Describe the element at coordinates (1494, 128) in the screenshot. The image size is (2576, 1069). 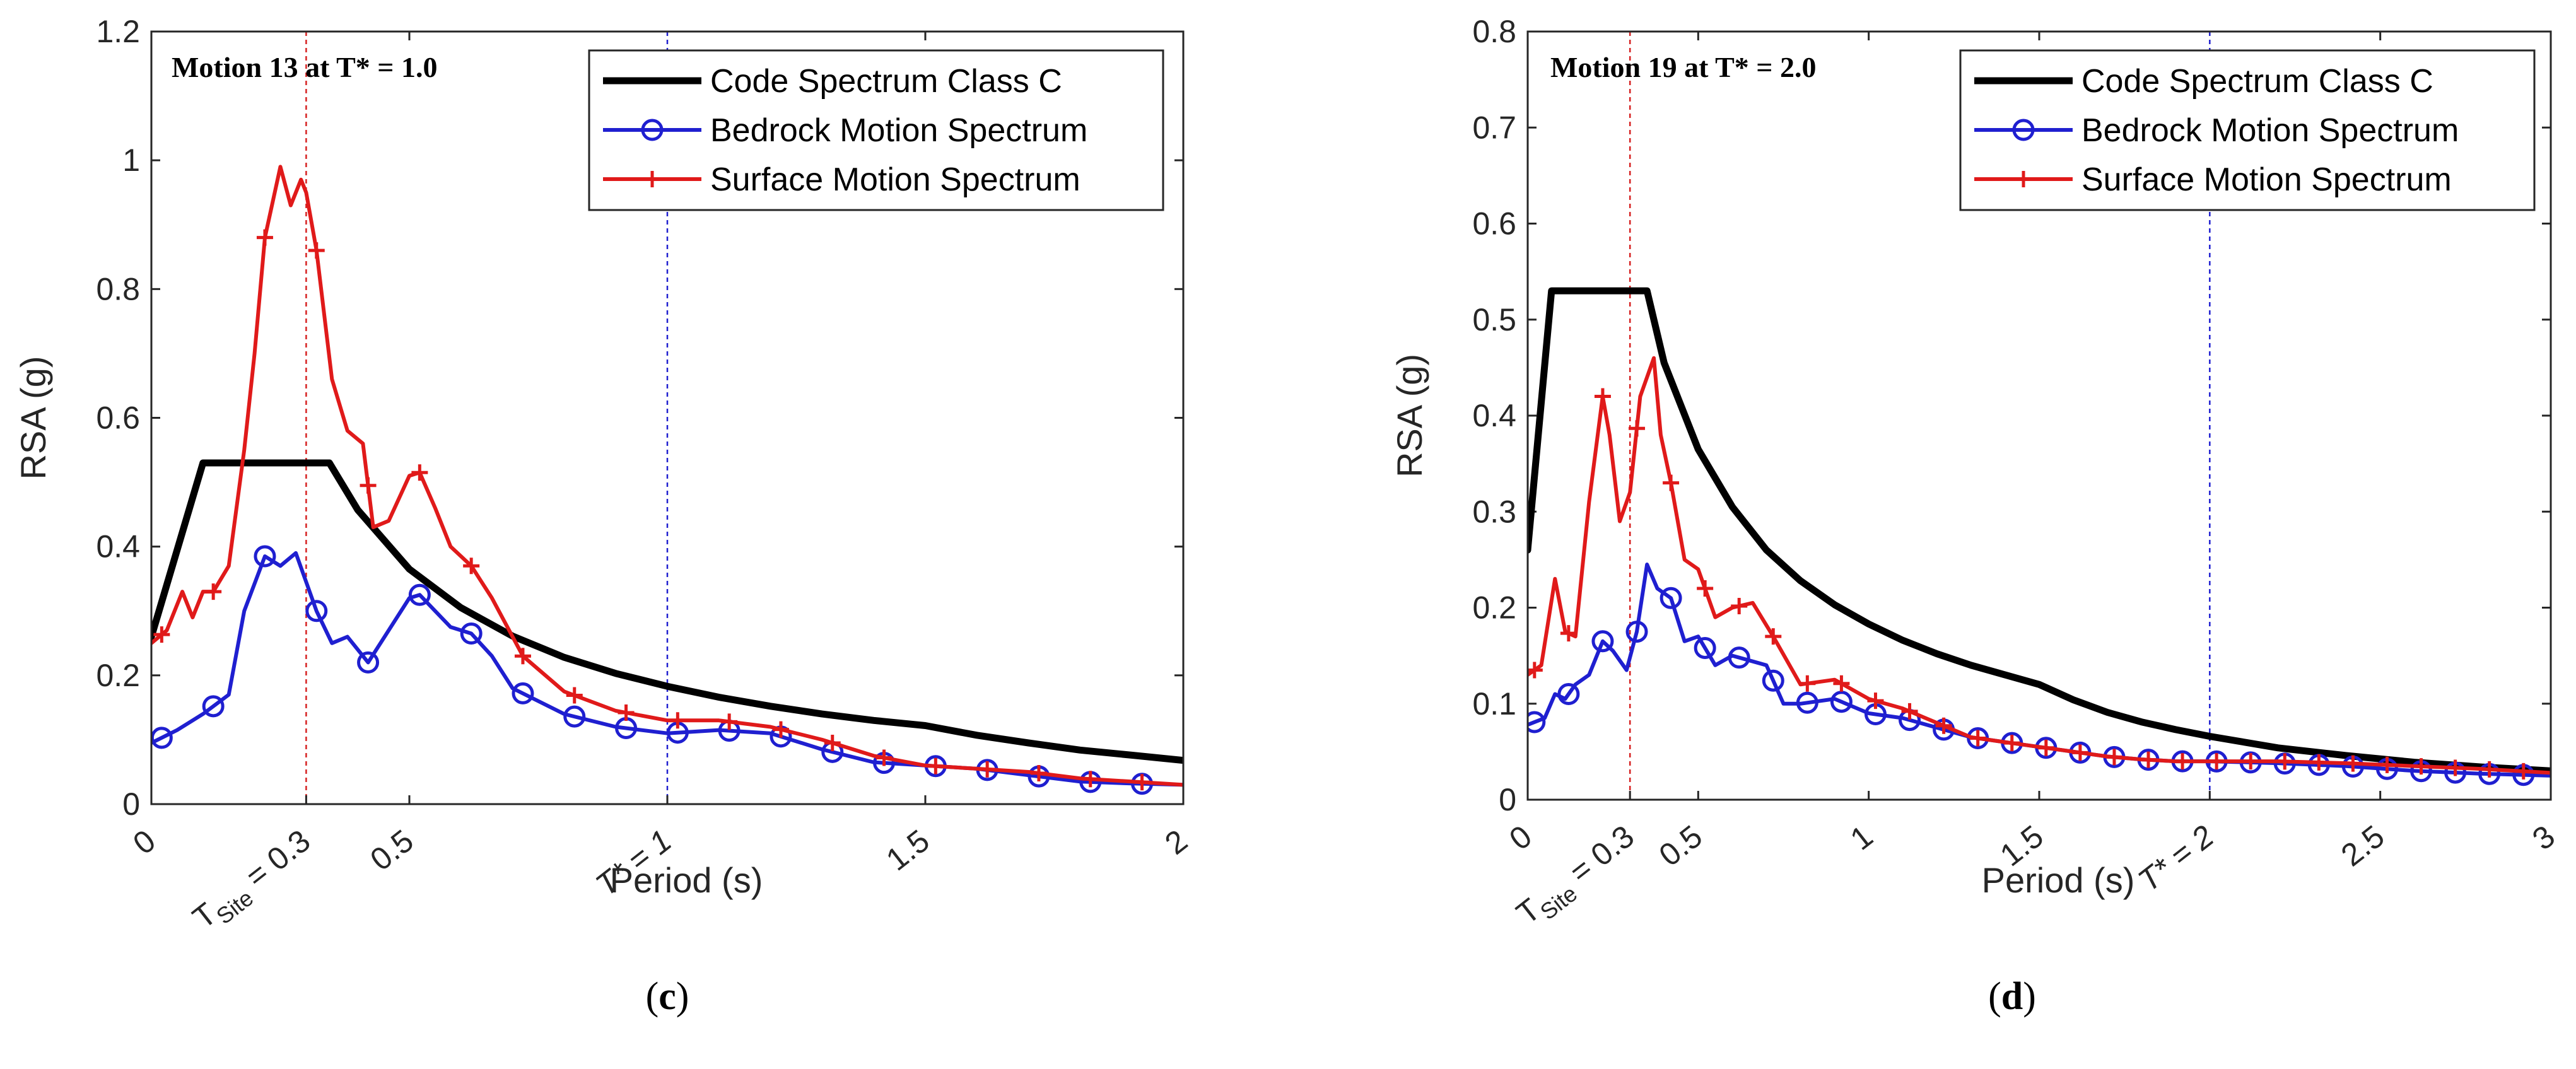
I see `y-tick-label: 0.7` at that location.